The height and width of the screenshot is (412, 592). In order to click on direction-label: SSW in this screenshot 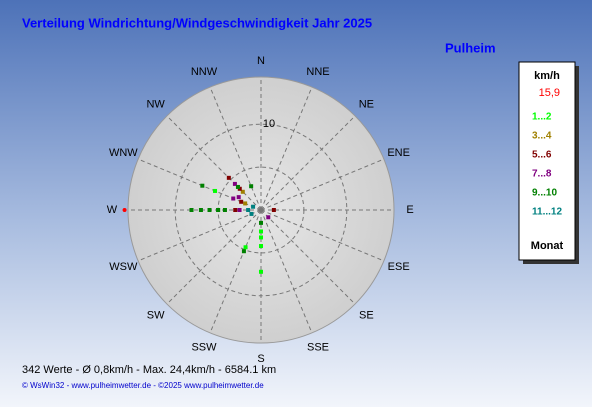, I will do `click(204, 348)`.